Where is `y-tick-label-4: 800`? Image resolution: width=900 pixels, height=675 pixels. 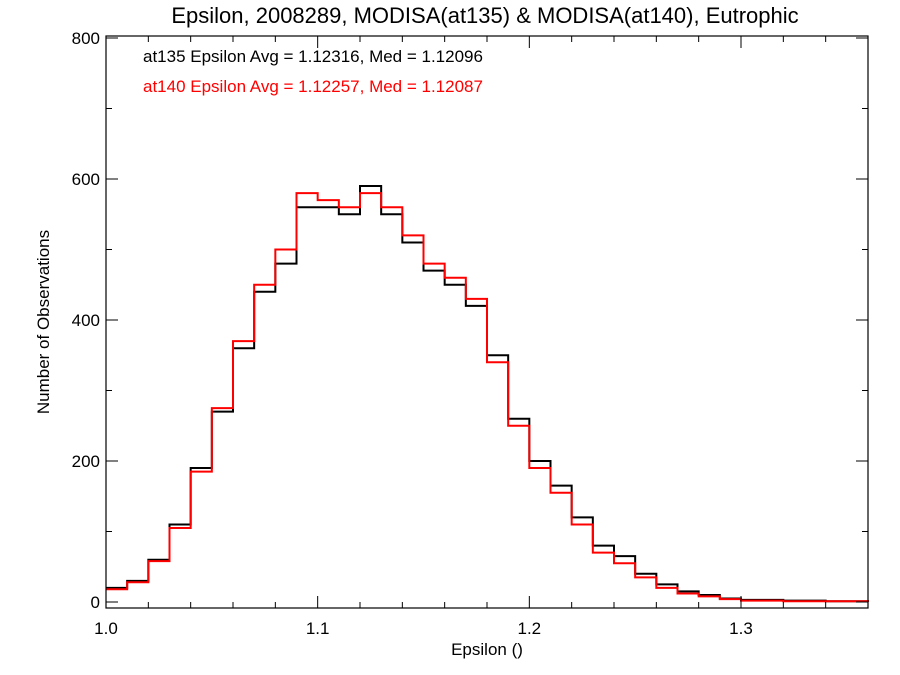 y-tick-label-4: 800 is located at coordinates (86, 38).